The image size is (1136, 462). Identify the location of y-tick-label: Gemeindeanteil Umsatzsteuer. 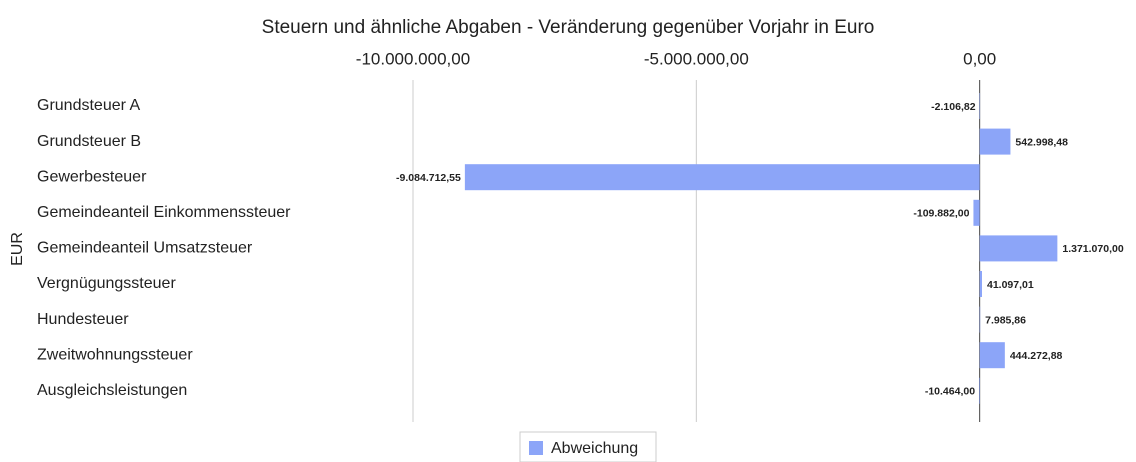
(145, 248).